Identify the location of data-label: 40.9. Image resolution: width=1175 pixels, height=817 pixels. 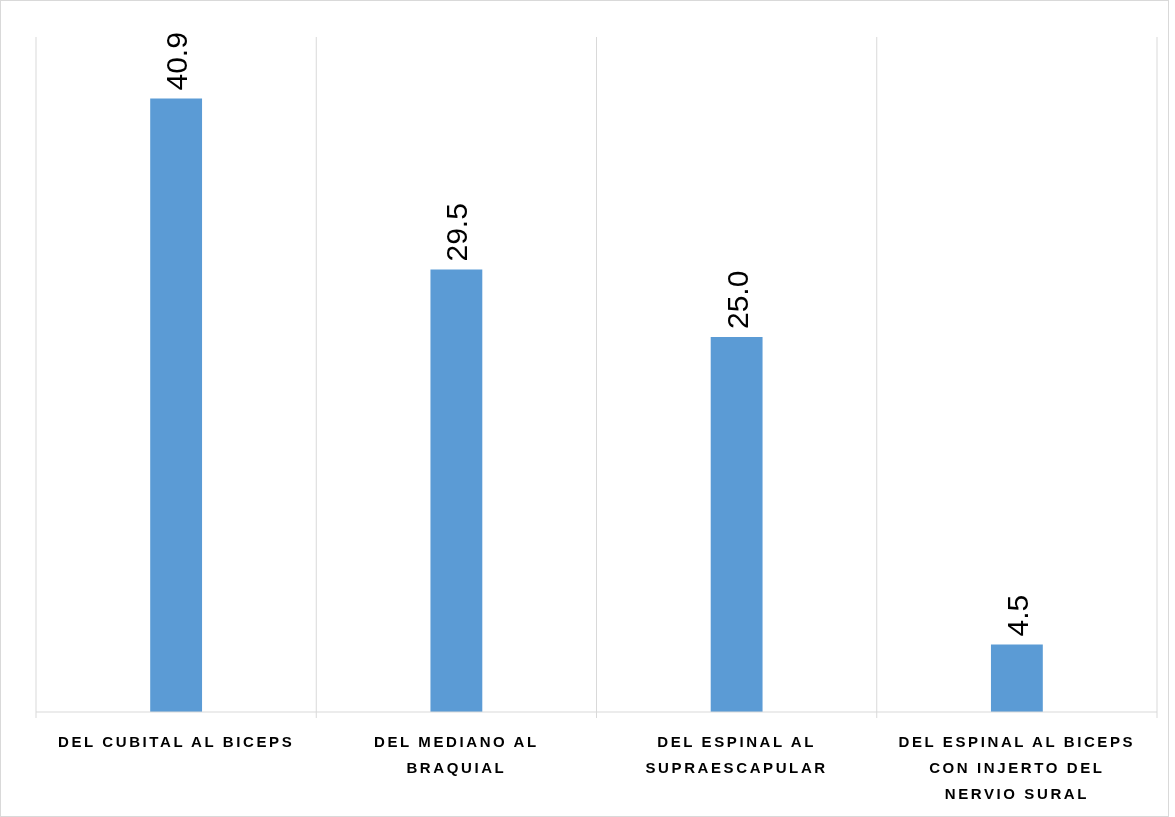
(177, 61).